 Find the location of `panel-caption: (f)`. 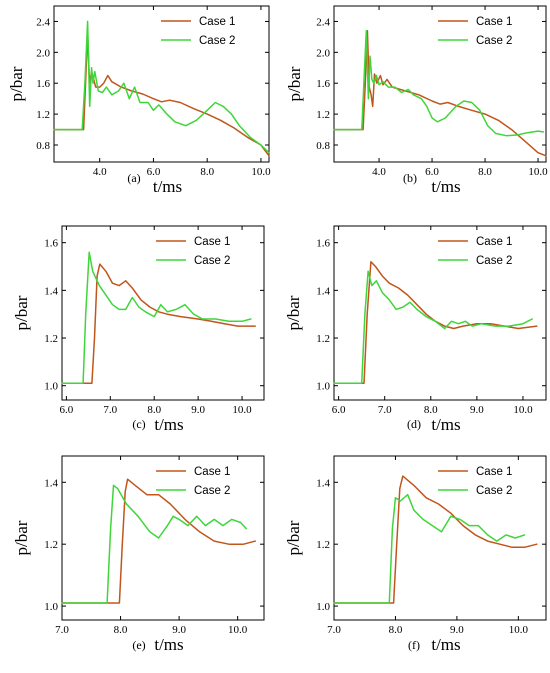

panel-caption: (f) is located at coordinates (414, 645).